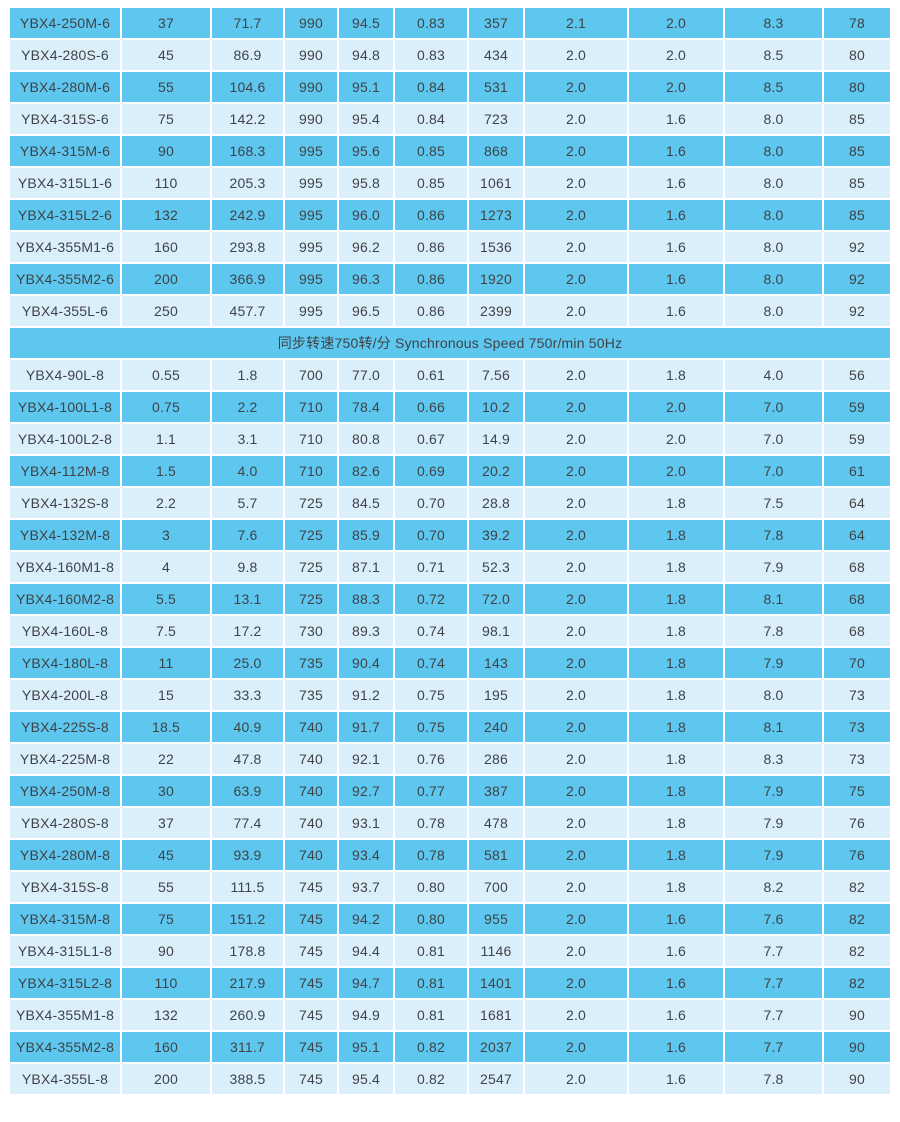 The height and width of the screenshot is (1122, 900). What do you see at coordinates (496, 887) in the screenshot?
I see `value-cell: 700` at bounding box center [496, 887].